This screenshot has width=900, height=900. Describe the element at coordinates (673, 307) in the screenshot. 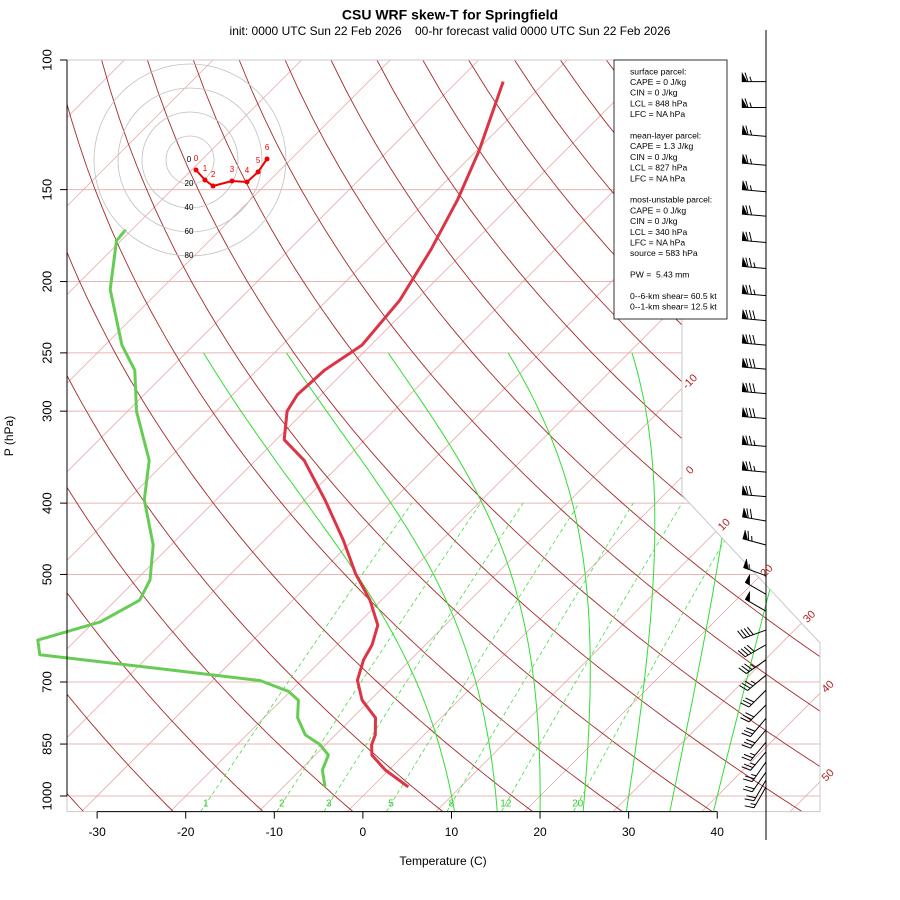

I see `info-line: 0--1-km shear= 12.5 kt` at that location.